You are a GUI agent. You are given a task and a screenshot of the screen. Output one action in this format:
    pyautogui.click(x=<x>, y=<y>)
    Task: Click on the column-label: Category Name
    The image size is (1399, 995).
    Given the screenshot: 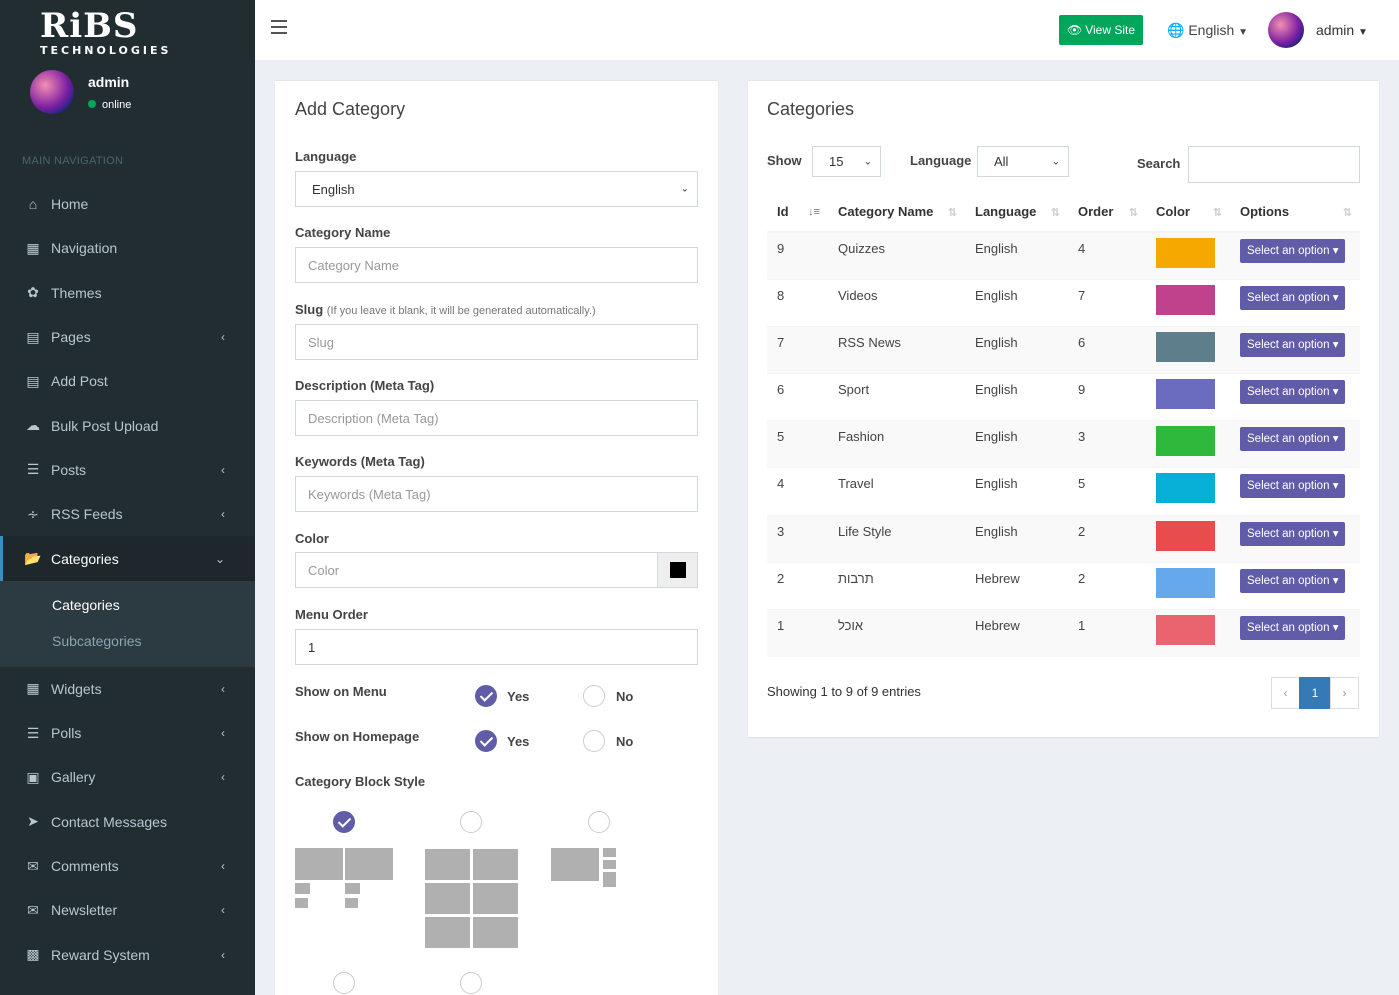 What is the action you would take?
    pyautogui.click(x=886, y=211)
    